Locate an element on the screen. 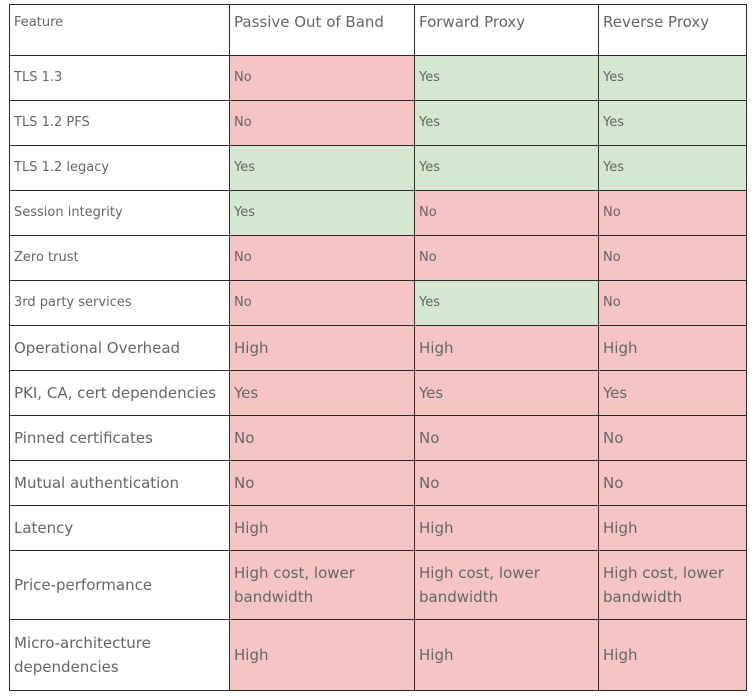  table-row: TLS 1.2 PFS No Yes Yes is located at coordinates (378, 123).